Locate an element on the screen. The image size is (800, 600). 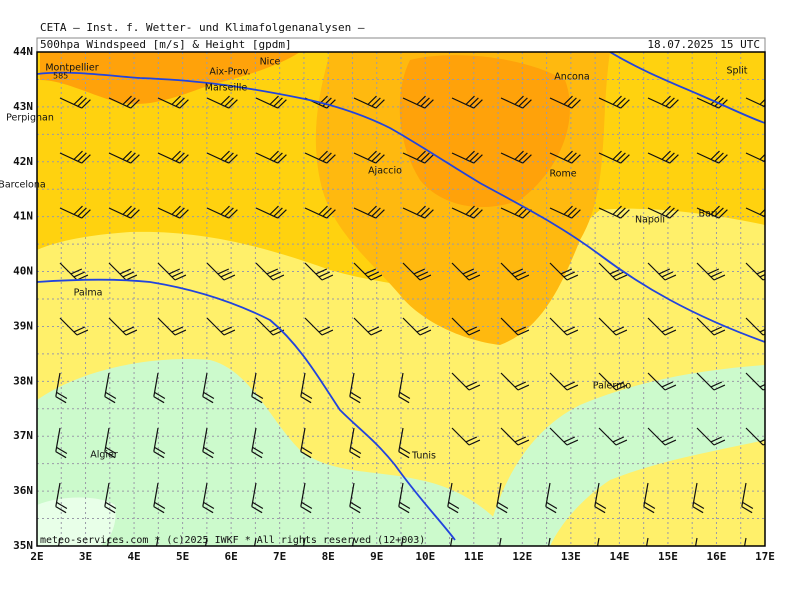
lat-label: 37N is located at coordinates (23, 435).